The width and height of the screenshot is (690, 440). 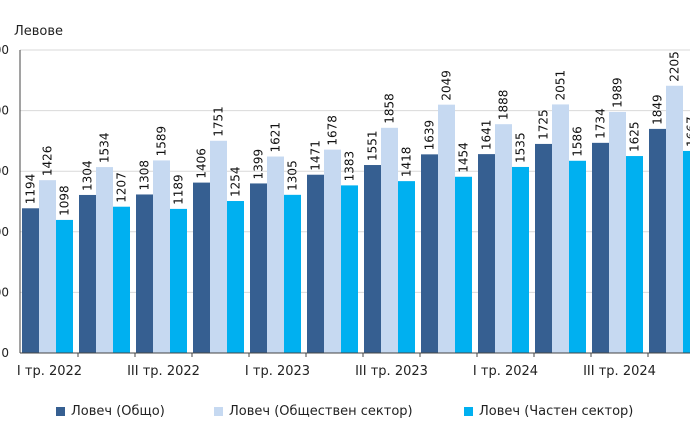 What do you see at coordinates (505, 371) in the screenshot?
I see `x-tick-label: I тр. 2024` at bounding box center [505, 371].